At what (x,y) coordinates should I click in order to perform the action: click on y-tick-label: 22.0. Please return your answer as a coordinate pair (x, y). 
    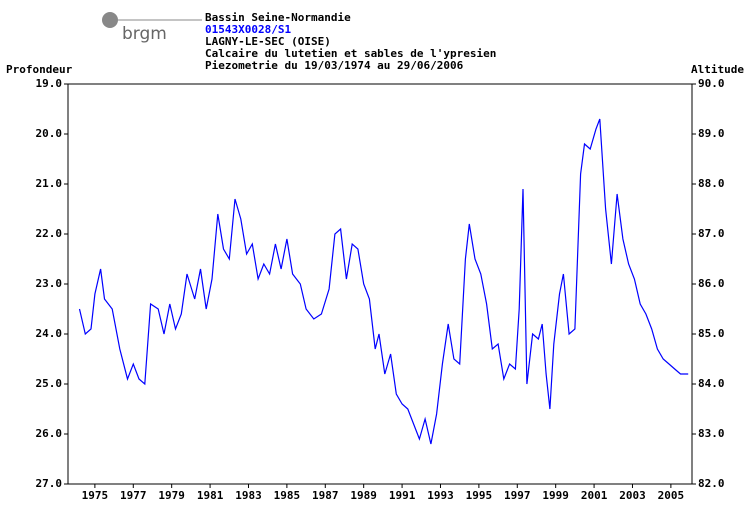
    Looking at the image, I should click on (49, 233).